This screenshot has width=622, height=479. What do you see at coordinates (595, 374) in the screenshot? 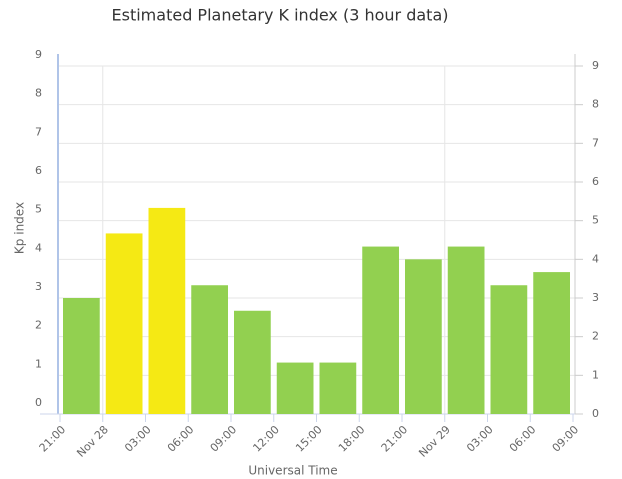
I see `y2-tick-label: 1` at bounding box center [595, 374].